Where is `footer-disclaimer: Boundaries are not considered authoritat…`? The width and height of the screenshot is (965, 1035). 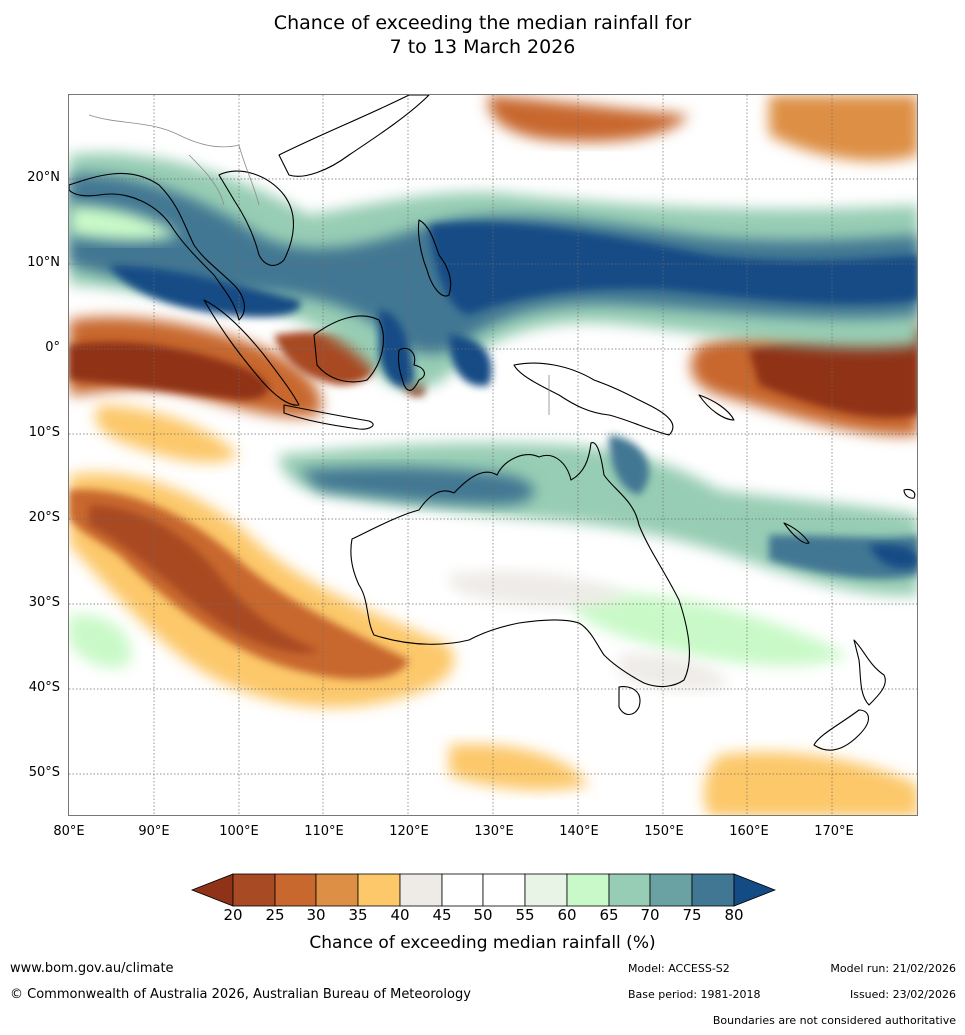
footer-disclaimer: Boundaries are not considered authoritat… is located at coordinates (834, 1020).